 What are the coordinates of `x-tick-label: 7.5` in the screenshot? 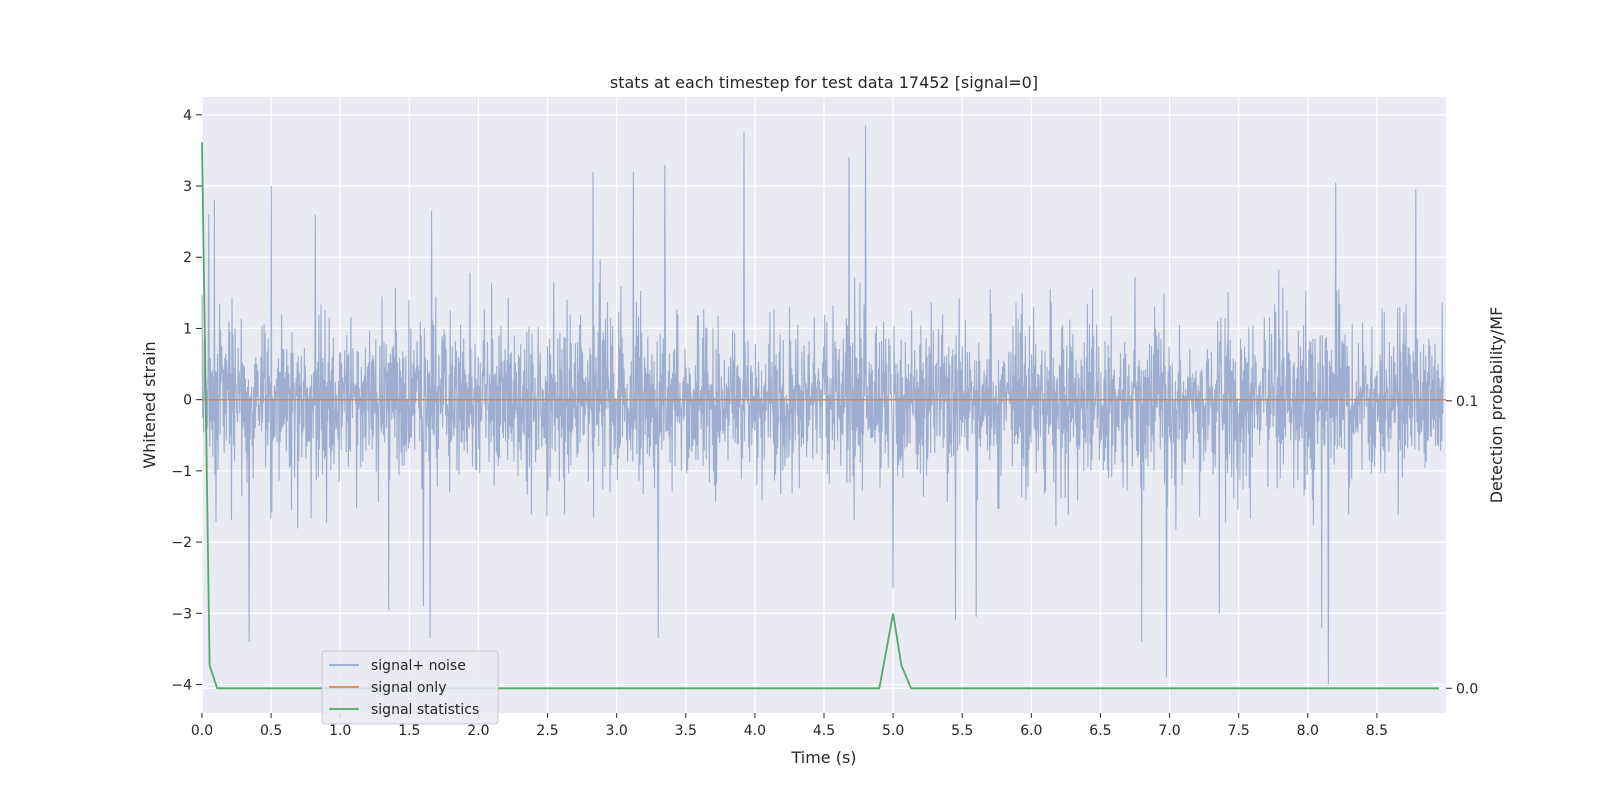 It's located at (1239, 731).